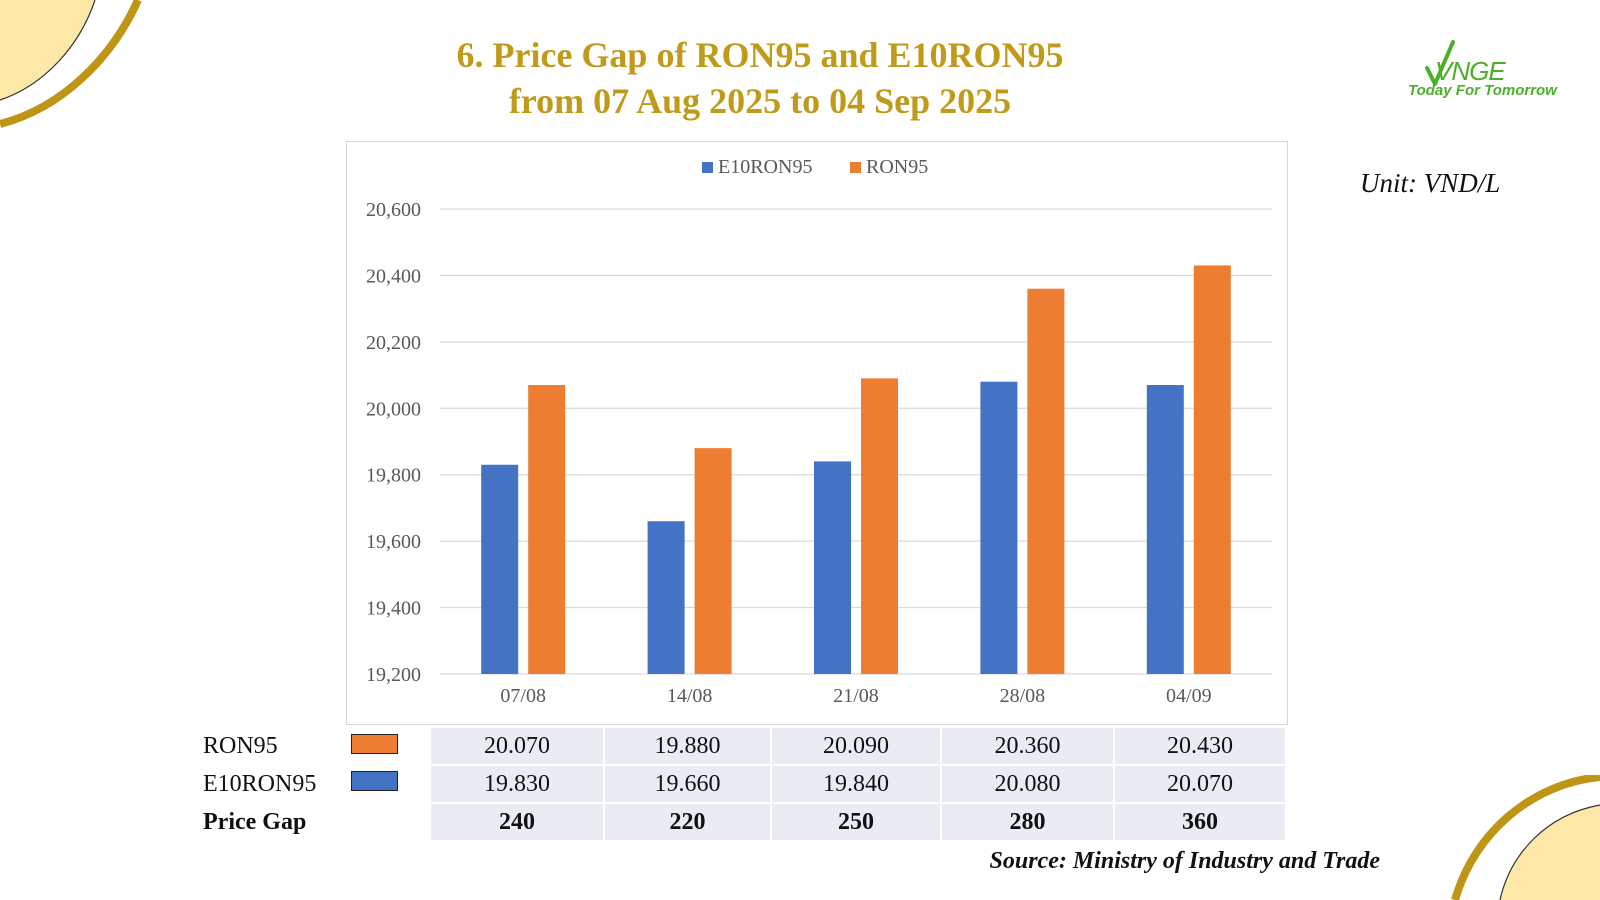 Image resolution: width=1600 pixels, height=900 pixels. I want to click on legend-label-ron95: RON95, so click(897, 167).